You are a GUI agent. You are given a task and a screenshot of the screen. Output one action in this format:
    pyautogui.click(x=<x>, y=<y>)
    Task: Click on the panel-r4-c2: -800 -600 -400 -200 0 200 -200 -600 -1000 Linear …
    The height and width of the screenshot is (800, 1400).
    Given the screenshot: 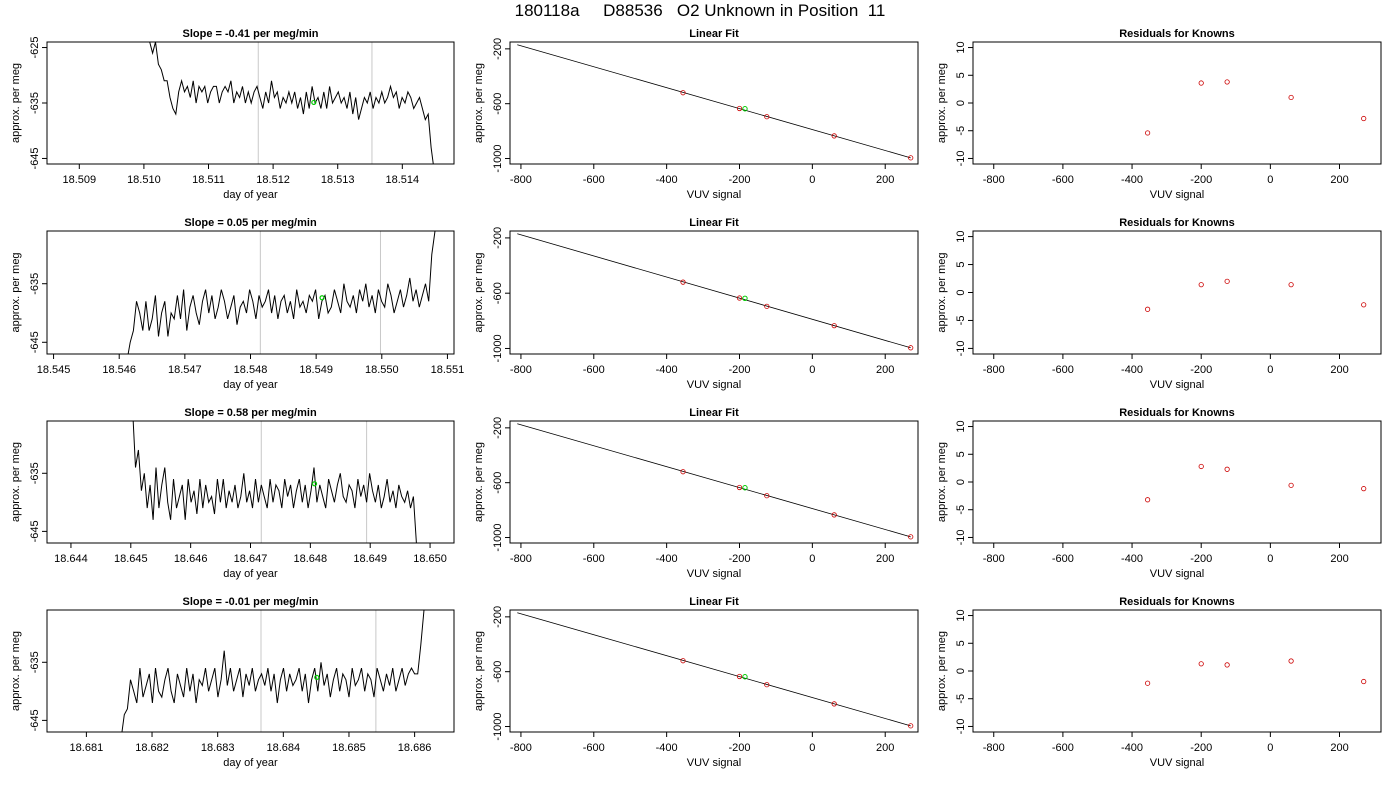 What is the action you would take?
    pyautogui.click(x=696, y=682)
    